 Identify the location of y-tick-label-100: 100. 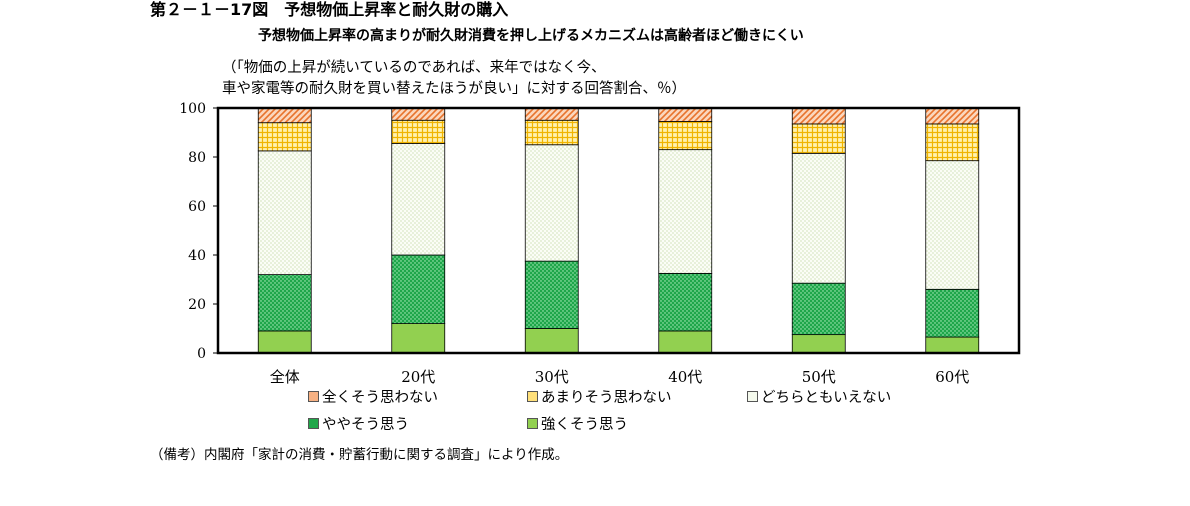
(192, 109).